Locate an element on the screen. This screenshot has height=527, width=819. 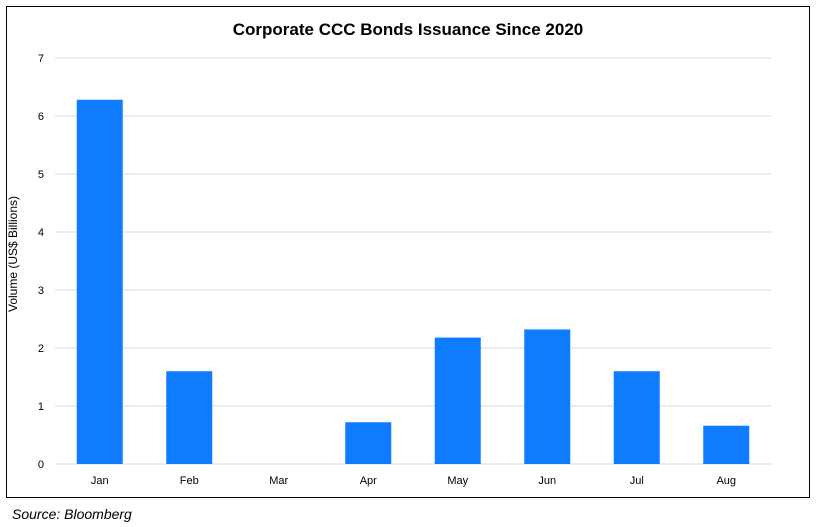
bar-aug is located at coordinates (726, 444).